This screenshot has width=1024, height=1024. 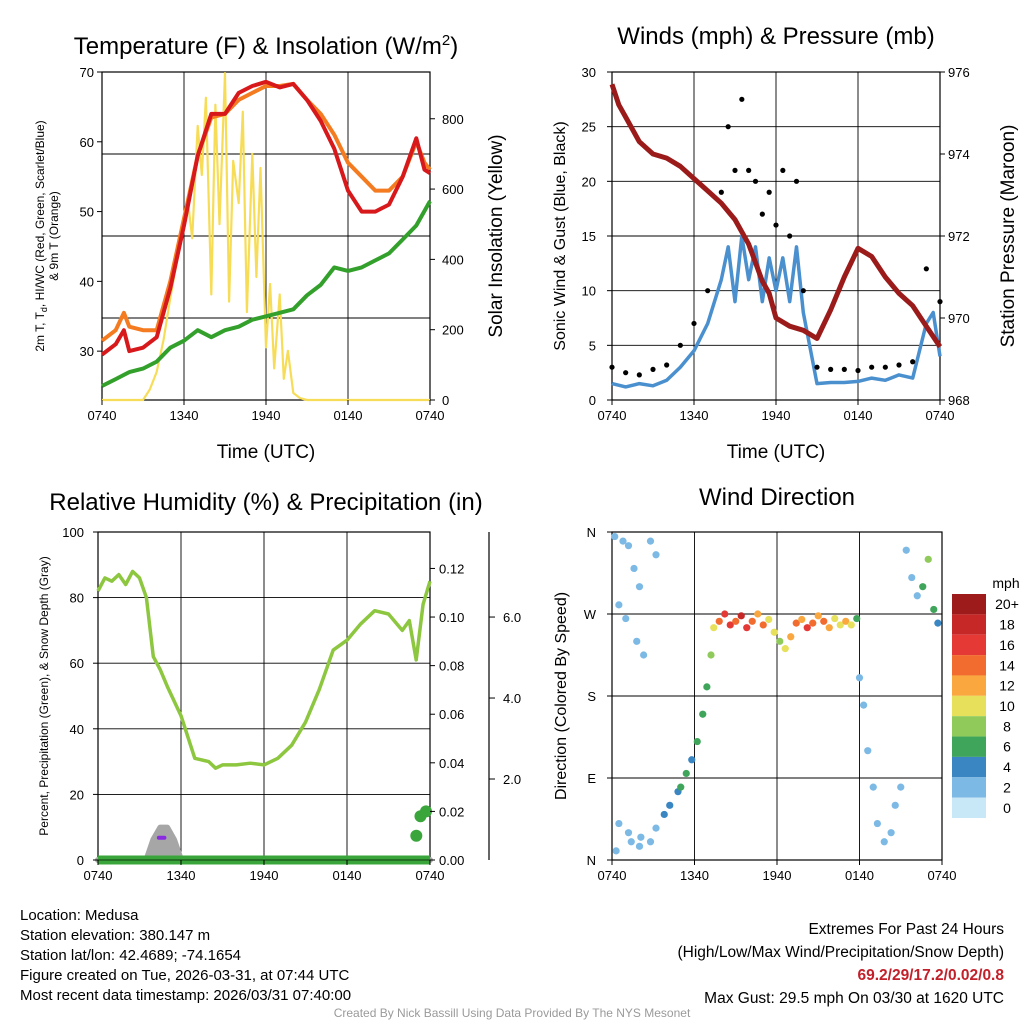 What do you see at coordinates (1007, 726) in the screenshot?
I see `colorbar-label: 8` at bounding box center [1007, 726].